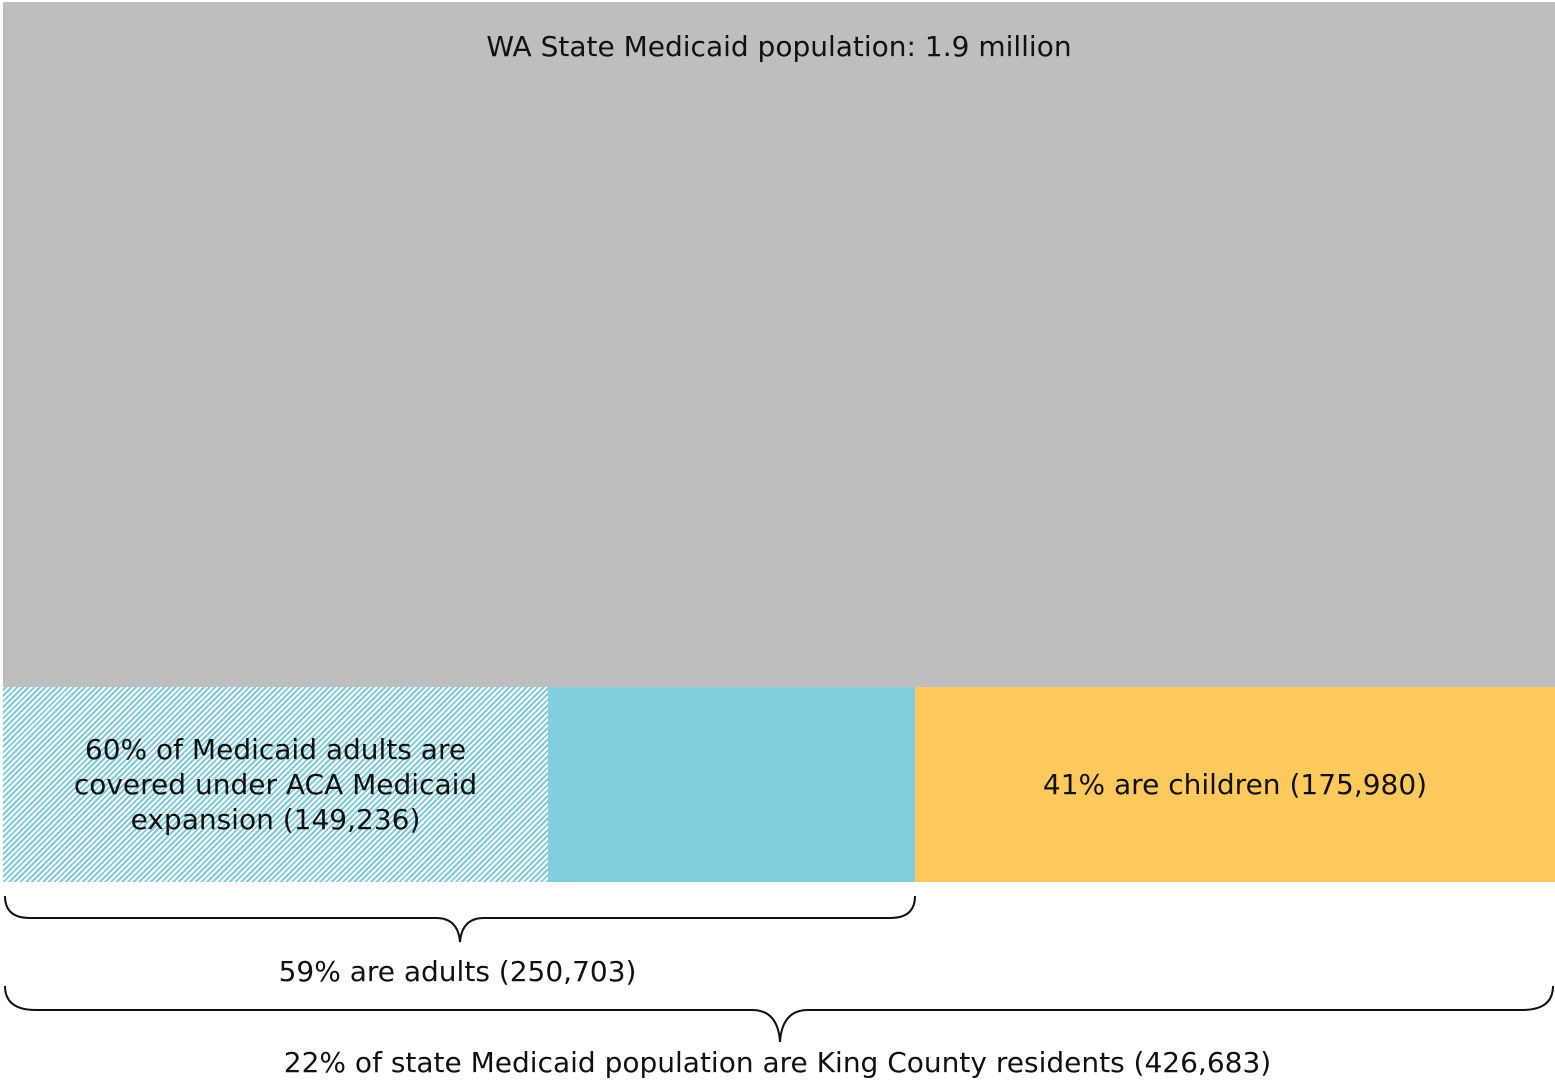 Image resolution: width=1555 pixels, height=1089 pixels. What do you see at coordinates (457, 971) in the screenshot?
I see `adults-caption: 59% are adults (250,703)` at bounding box center [457, 971].